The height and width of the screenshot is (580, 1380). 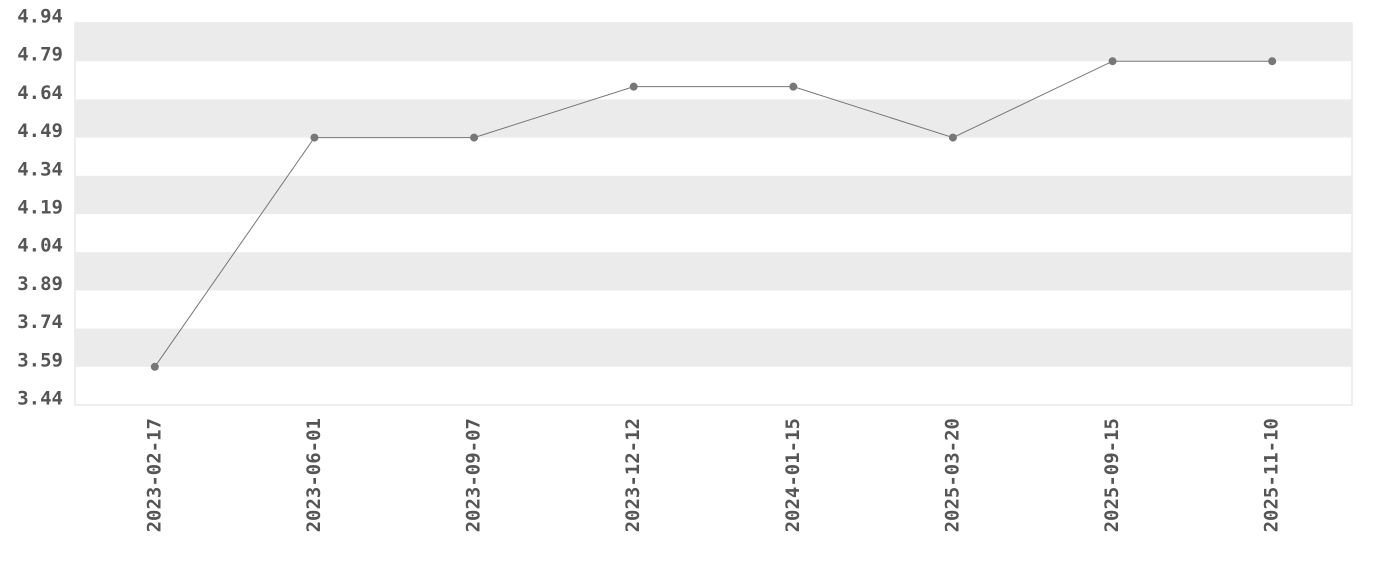 I want to click on y-tick-label: 3.44, so click(x=40, y=399).